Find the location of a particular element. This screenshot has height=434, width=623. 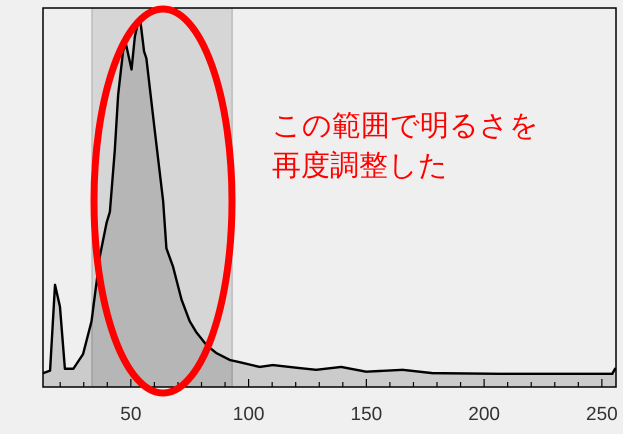

annotation: この範囲で明るさを is located at coordinates (405, 125).